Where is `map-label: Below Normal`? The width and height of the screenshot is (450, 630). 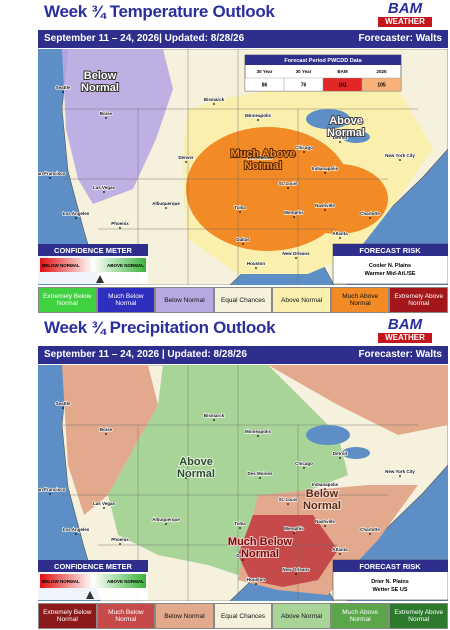
map-label: Below Normal is located at coordinates (100, 82).